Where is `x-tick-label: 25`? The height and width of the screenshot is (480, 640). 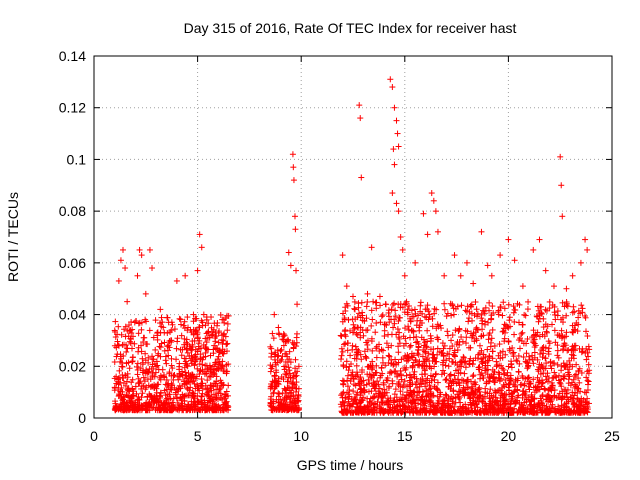 x-tick-label: 25 is located at coordinates (612, 436).